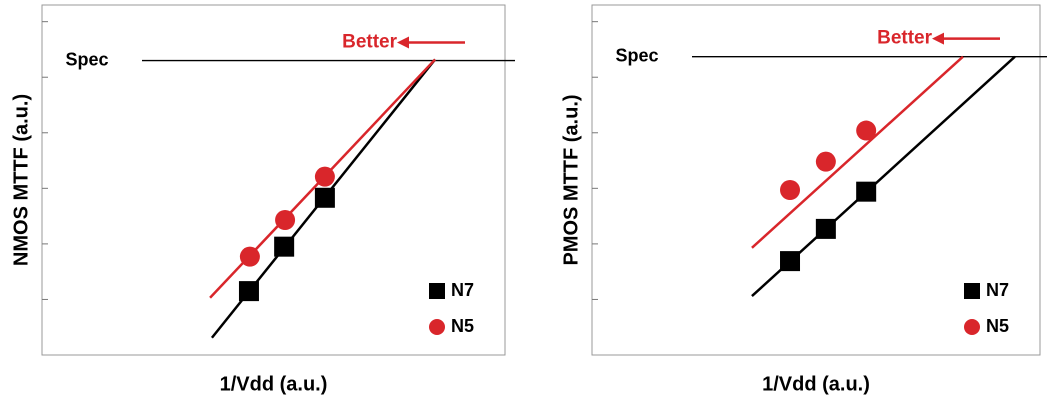 The image size is (1047, 409). What do you see at coordinates (571, 179) in the screenshot?
I see `y-axis-label: PMOS MTTF (a.u.)` at bounding box center [571, 179].